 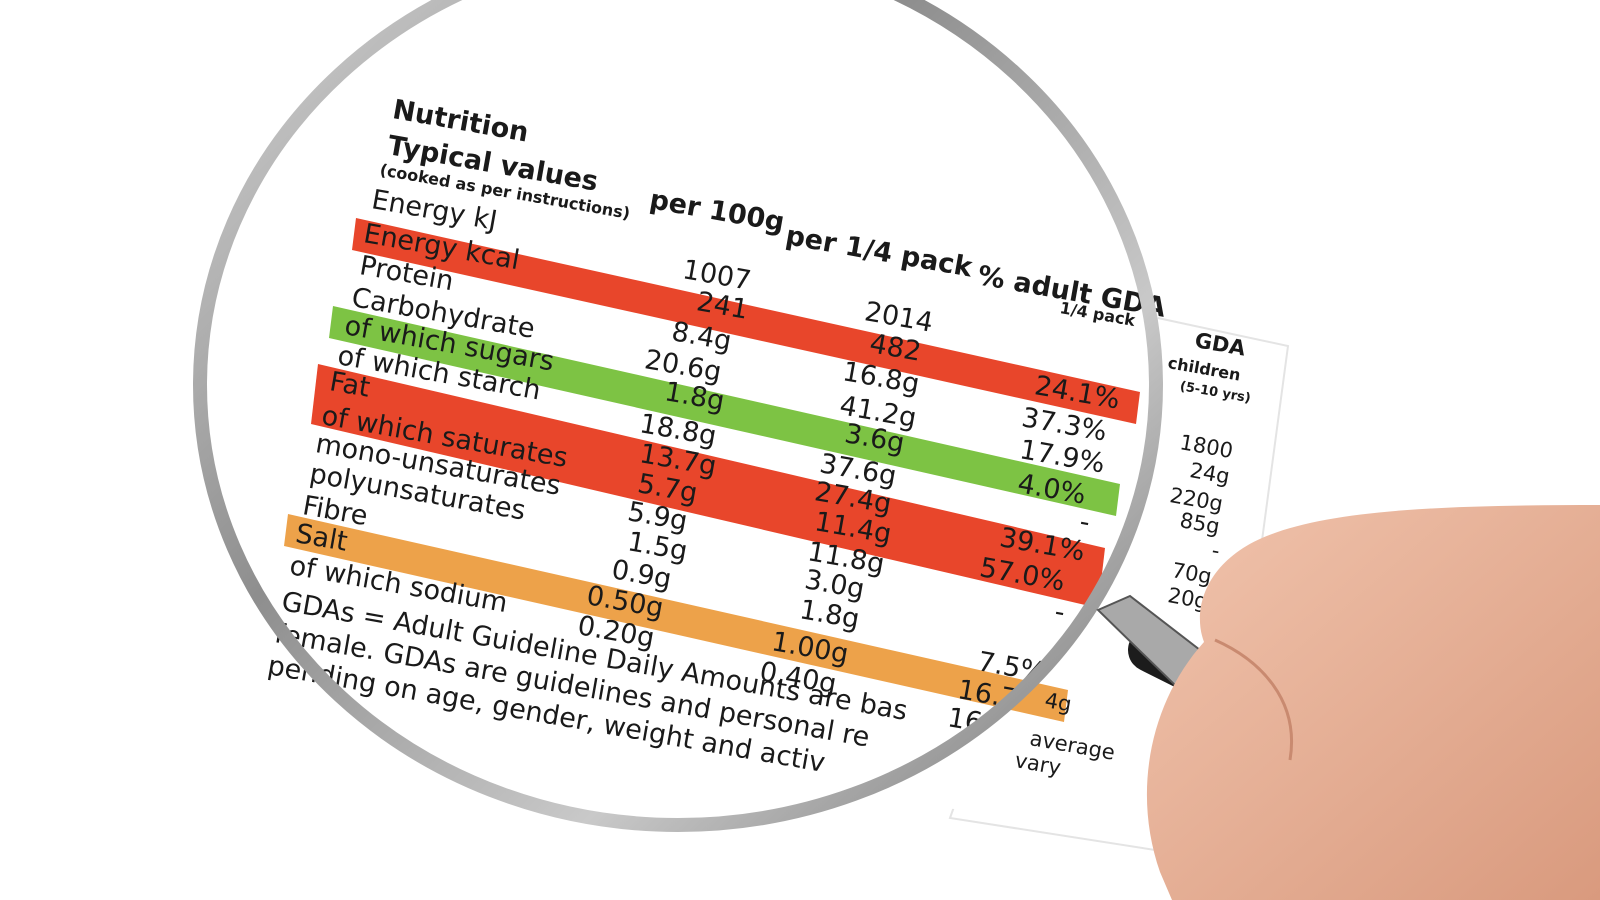 What do you see at coordinates (676, 618) in the screenshot?
I see `band-salt` at bounding box center [676, 618].